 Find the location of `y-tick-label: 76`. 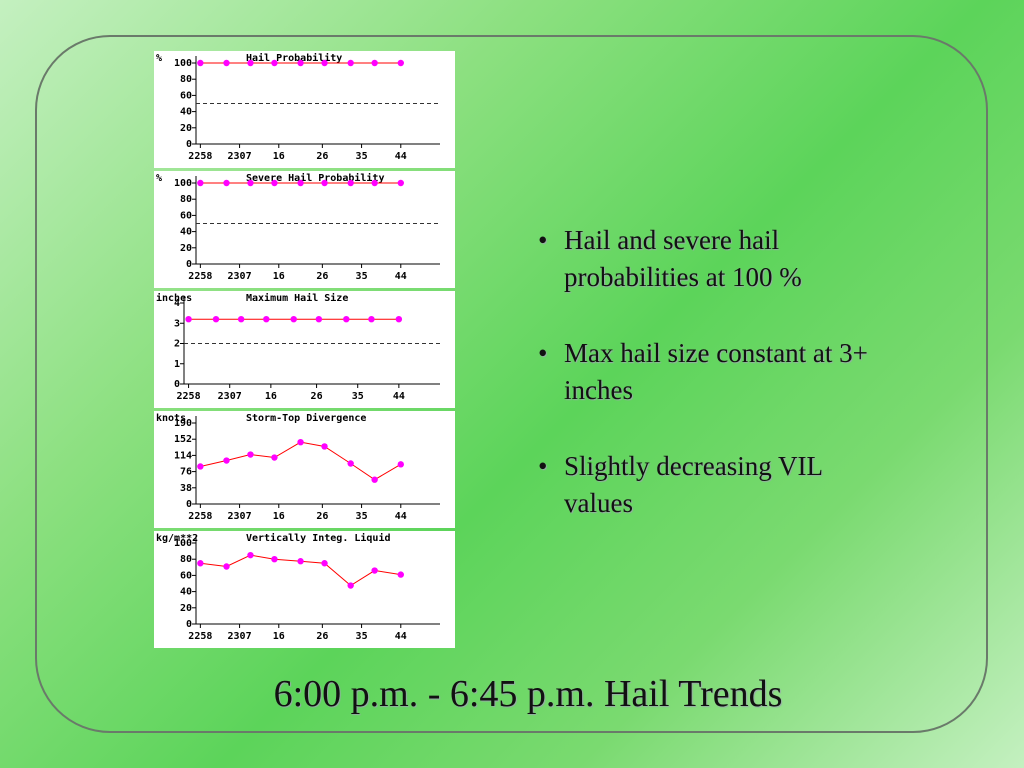

y-tick-label: 76 is located at coordinates (186, 472).